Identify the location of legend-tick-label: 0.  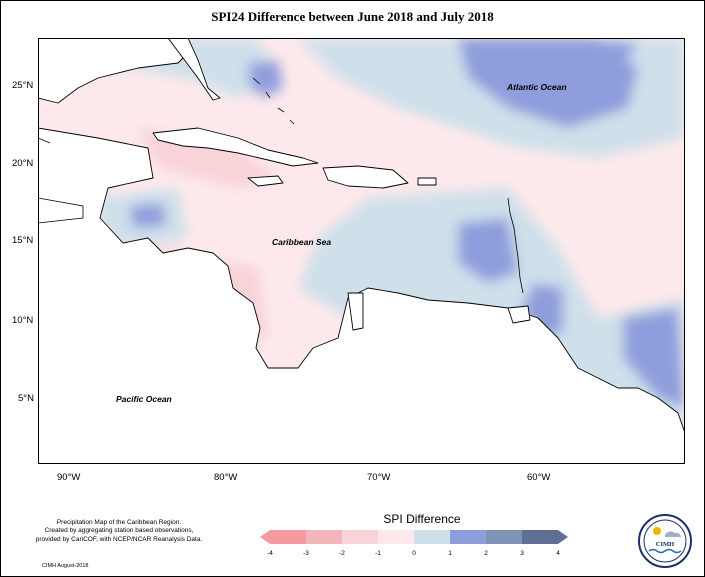
(414, 553).